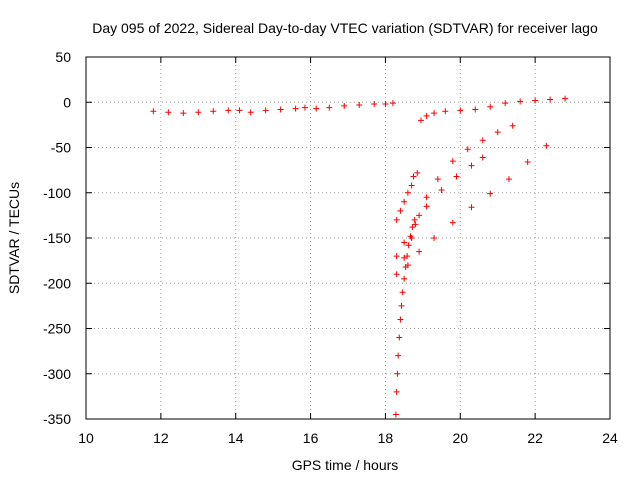 Image resolution: width=640 pixels, height=480 pixels. Describe the element at coordinates (386, 438) in the screenshot. I see `x-tick-label: 18` at that location.